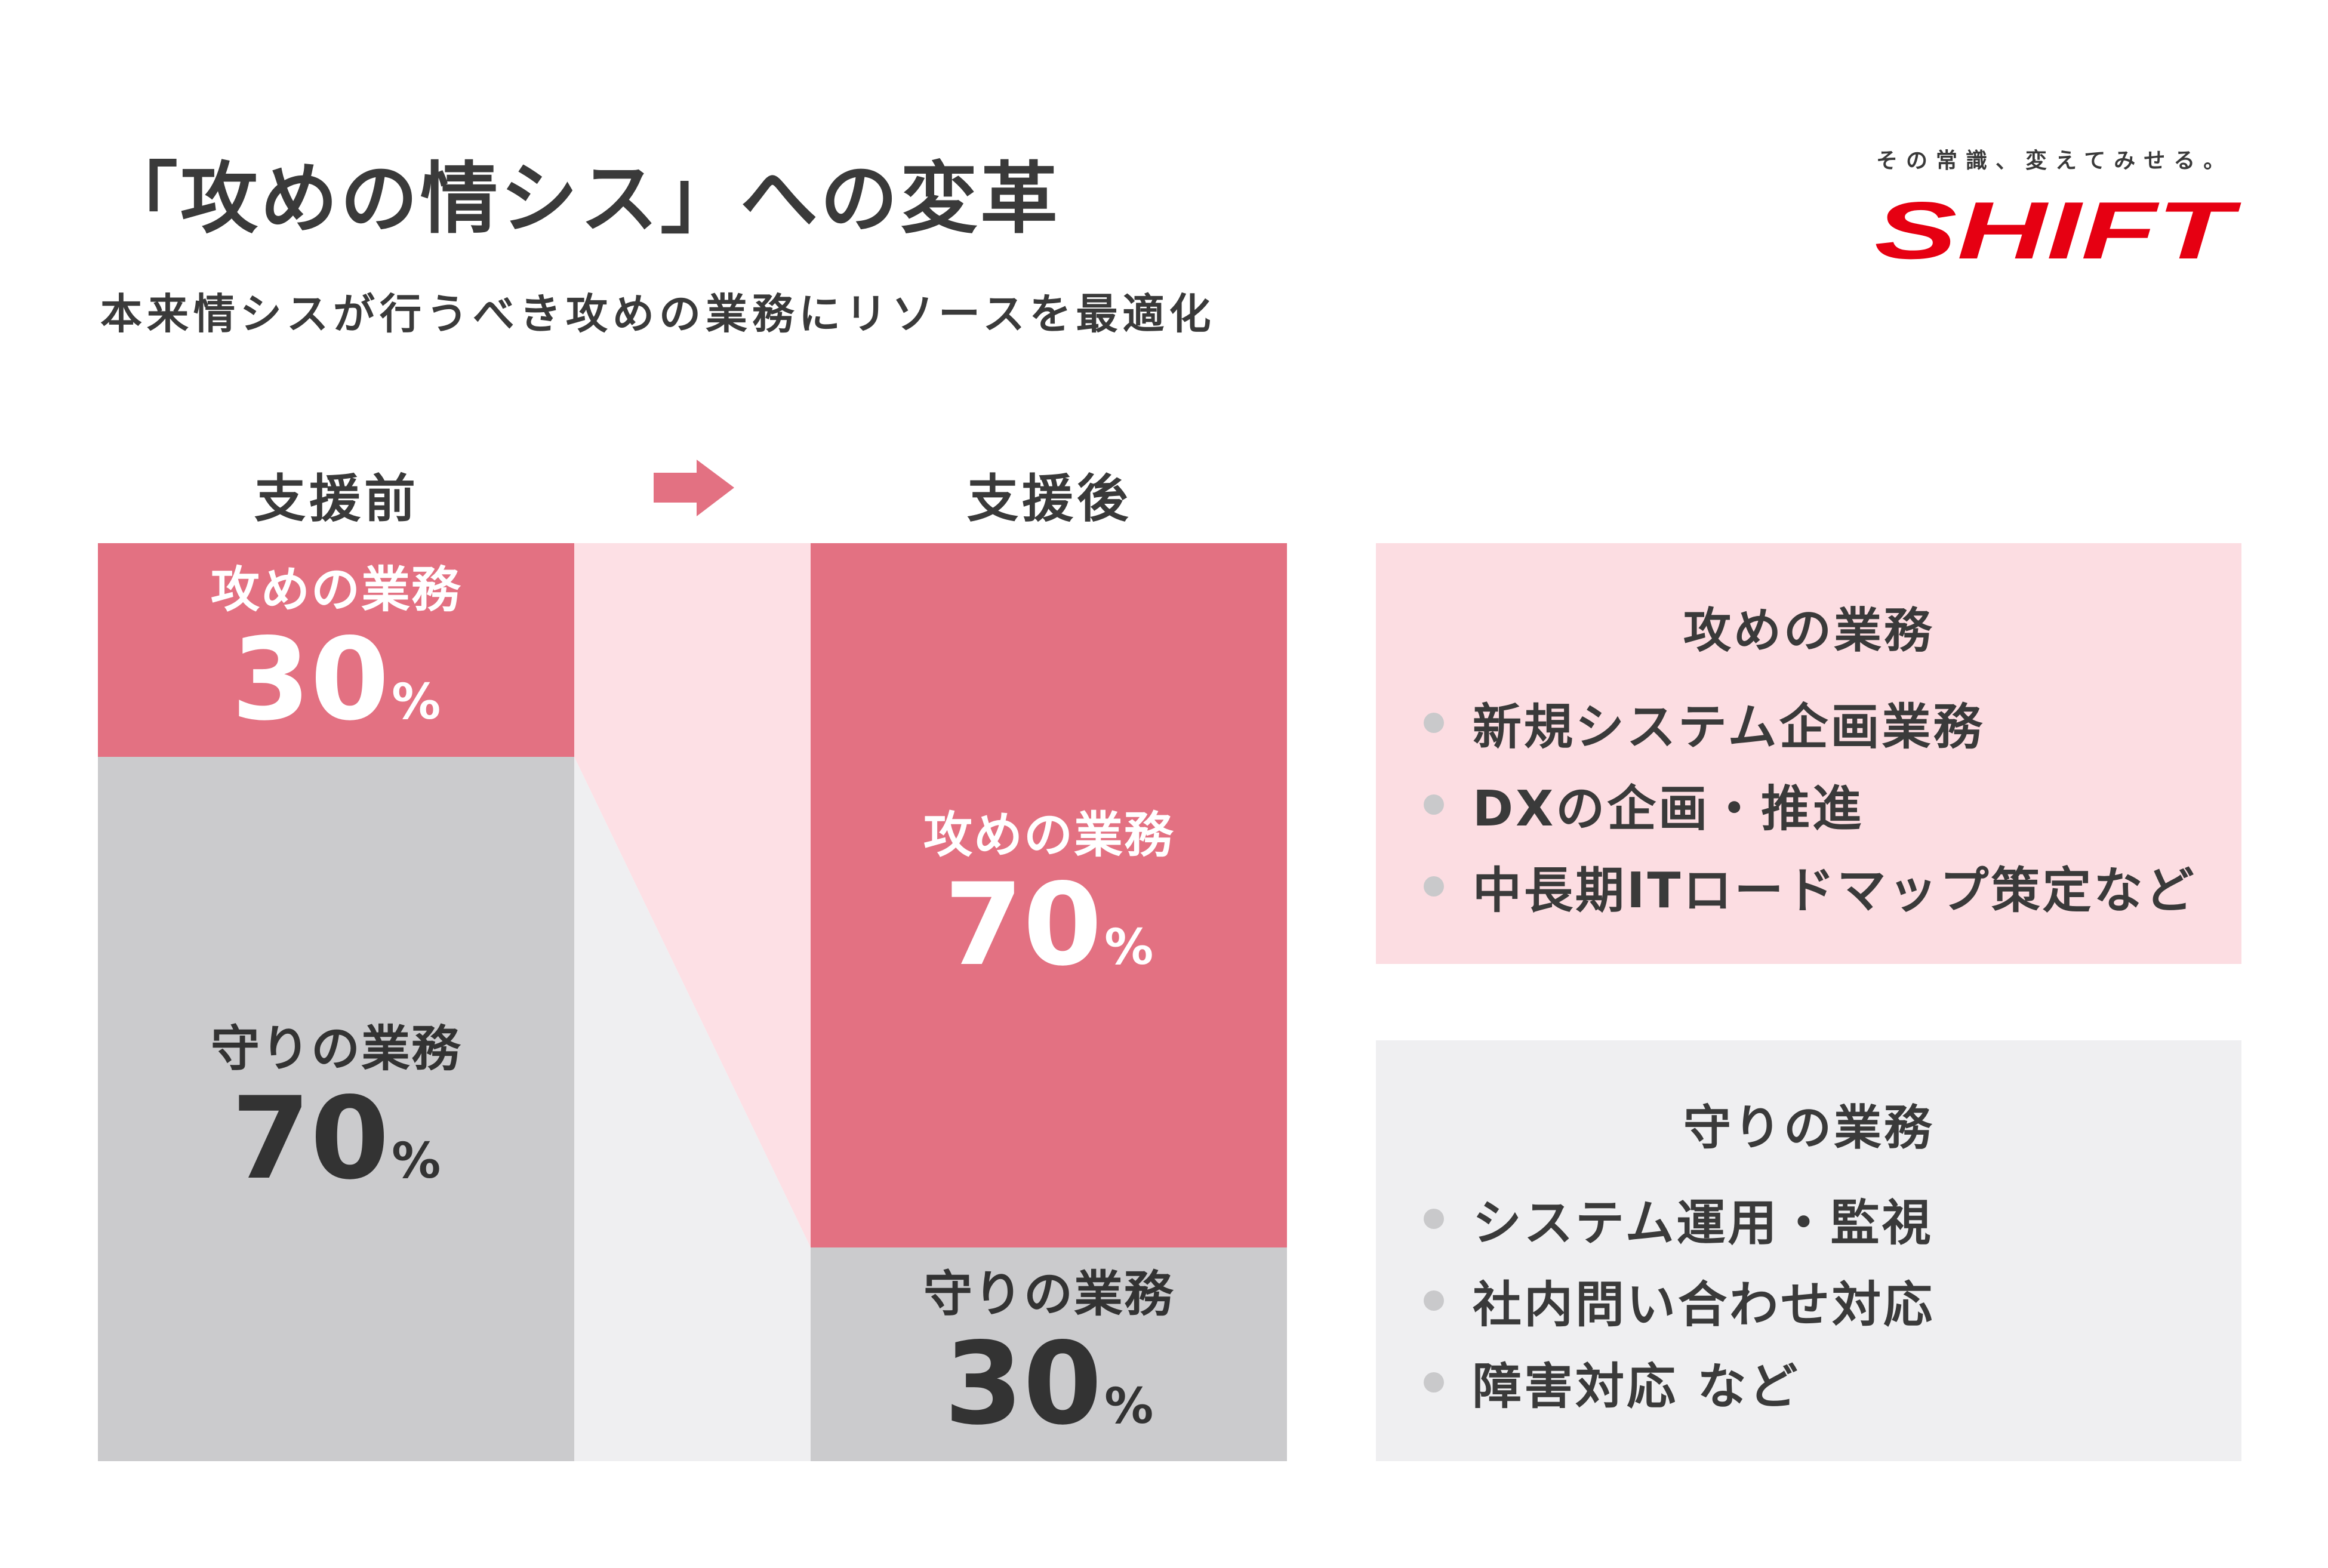  Describe the element at coordinates (1048, 1294) in the screenshot. I see `after-defense-label: 守りの業務` at that location.